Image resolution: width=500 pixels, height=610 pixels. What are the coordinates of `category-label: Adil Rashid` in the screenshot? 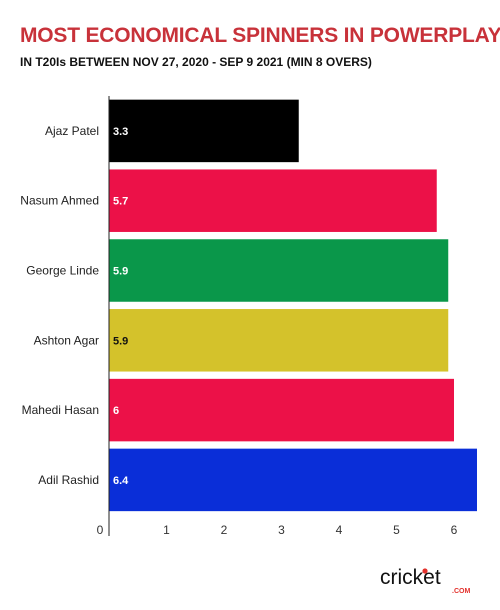 It's located at (68, 480).